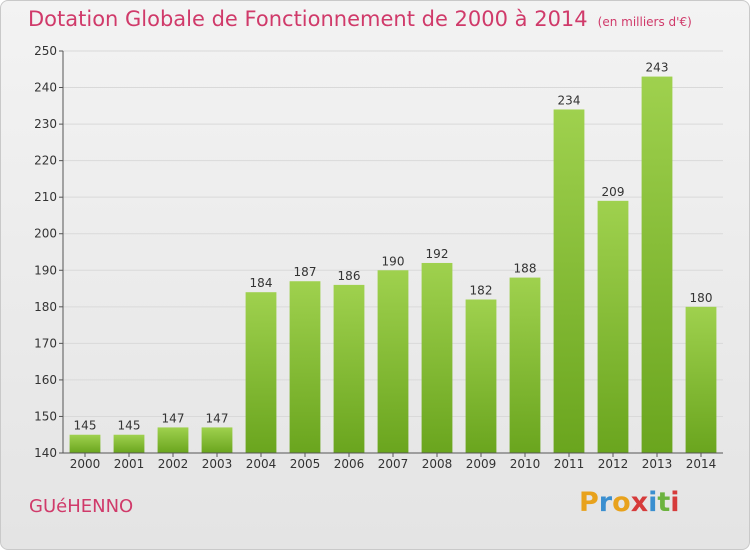  I want to click on bar-value-label: 190, so click(393, 261).